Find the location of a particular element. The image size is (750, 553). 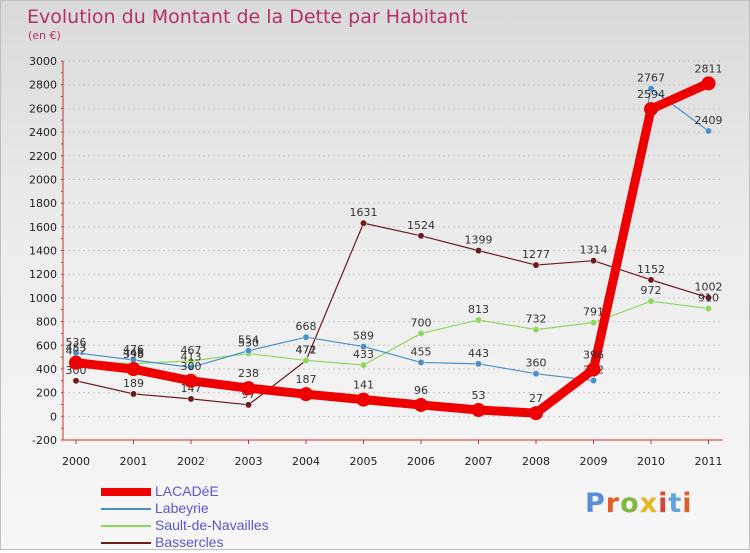

data-label: 471 is located at coordinates (306, 350).